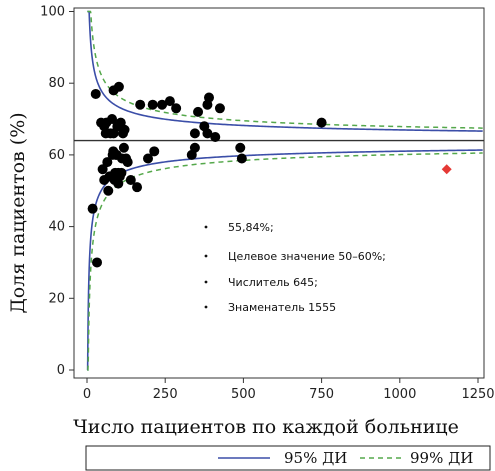 The image size is (495, 471). What do you see at coordinates (273, 282) in the screenshot?
I see `annotation-numerator: Числитель 645;` at bounding box center [273, 282].